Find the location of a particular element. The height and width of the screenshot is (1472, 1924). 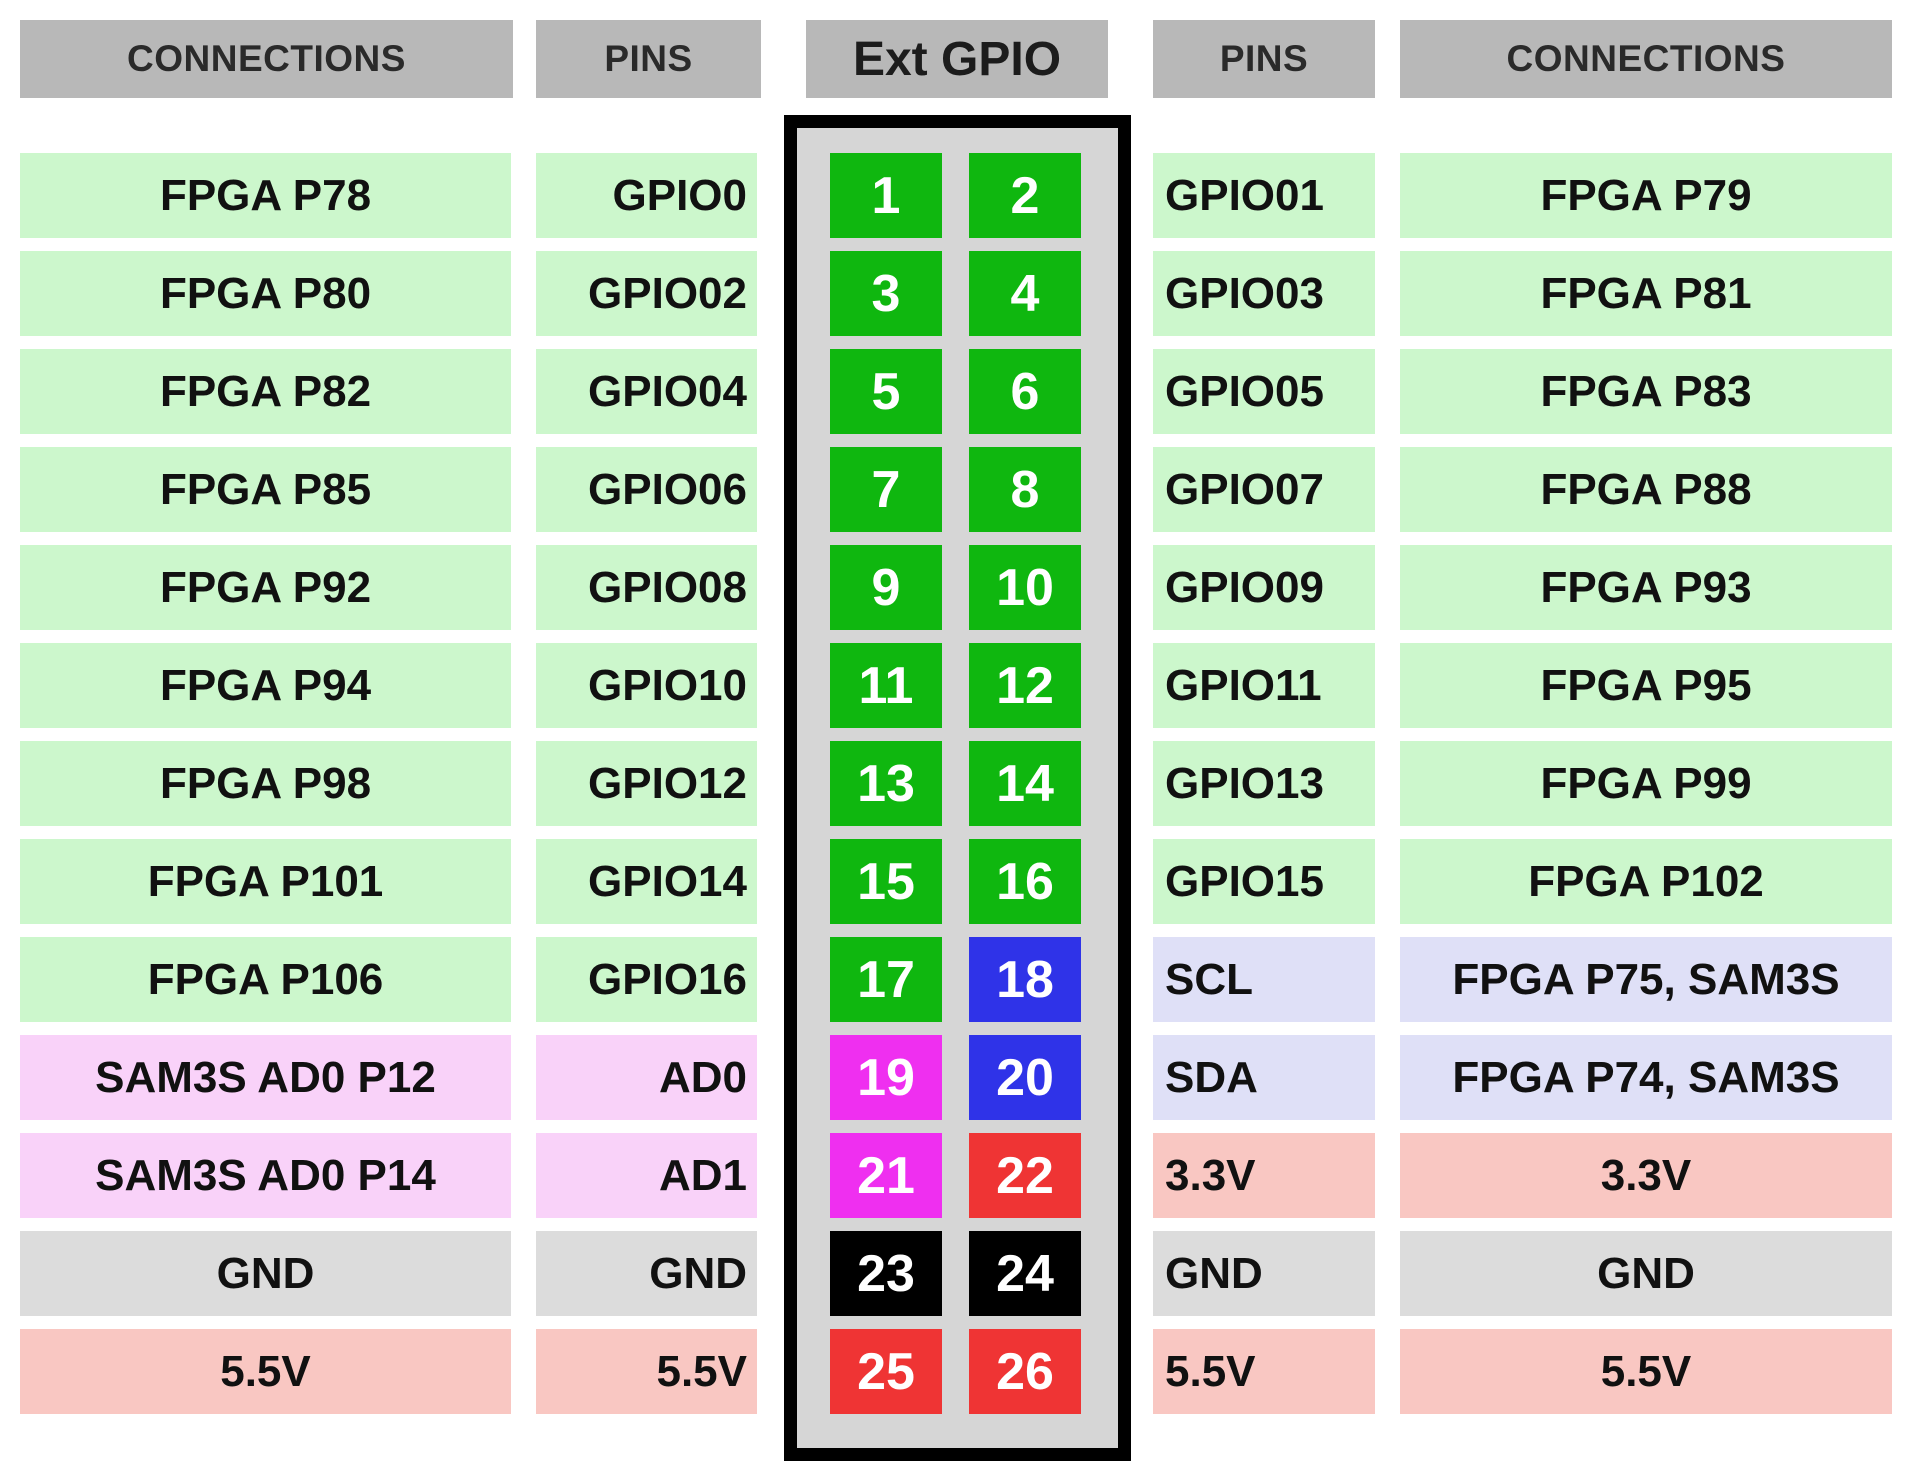

header-right-pins: PINS is located at coordinates (1264, 59).